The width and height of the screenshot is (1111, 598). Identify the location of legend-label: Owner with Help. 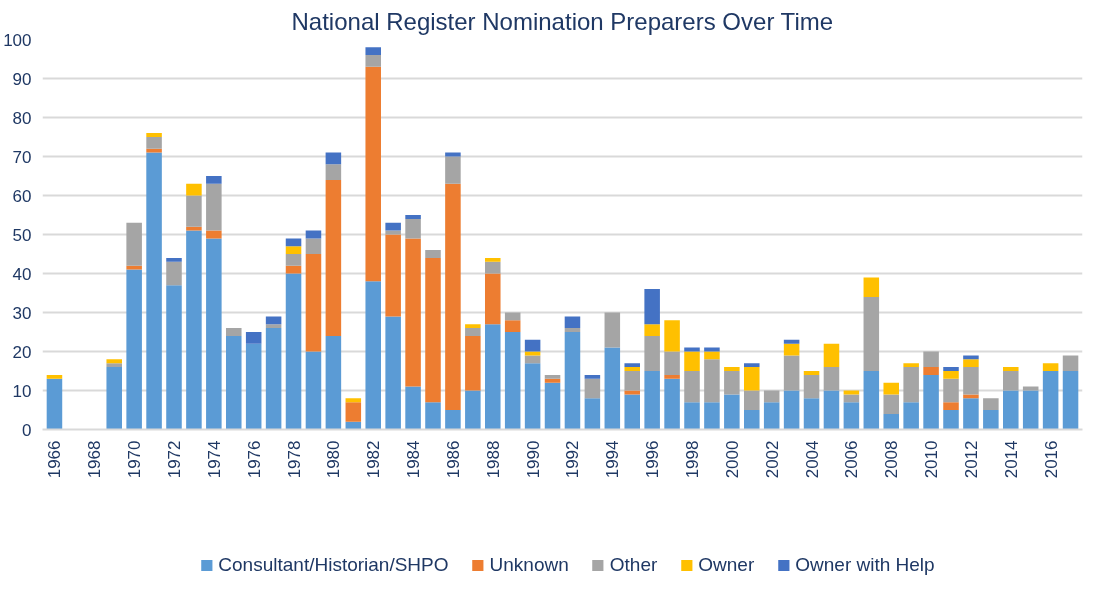
(865, 564).